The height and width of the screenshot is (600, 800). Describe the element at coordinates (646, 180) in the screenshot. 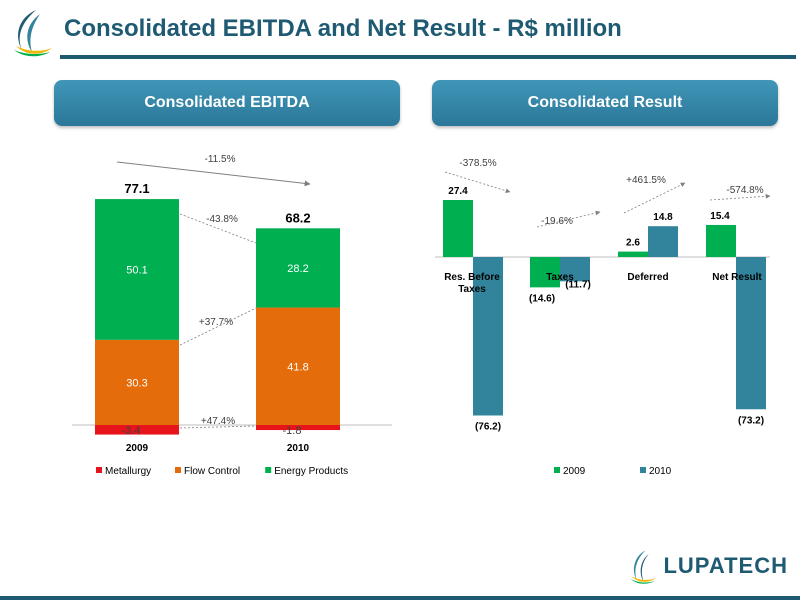

I see `result-change-label-2: +461.5%` at that location.